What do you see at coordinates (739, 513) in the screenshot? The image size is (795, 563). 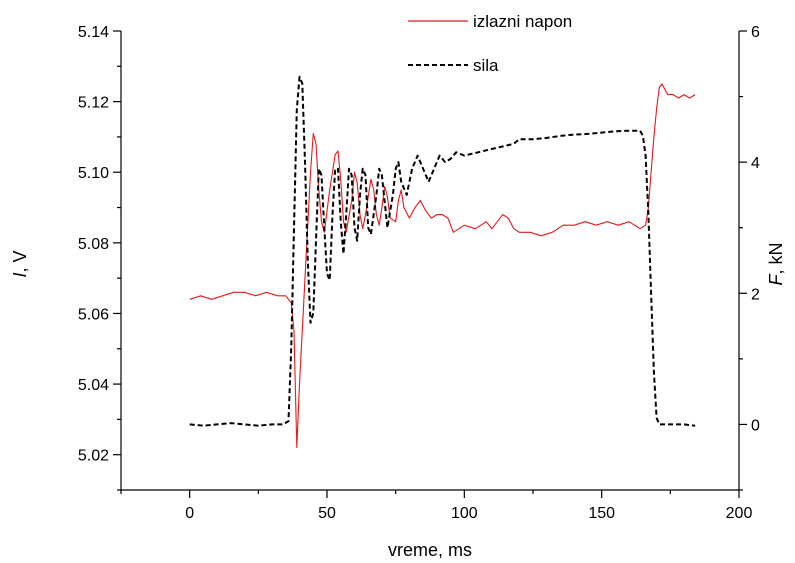 I see `x-tick-label: 200` at bounding box center [739, 513].